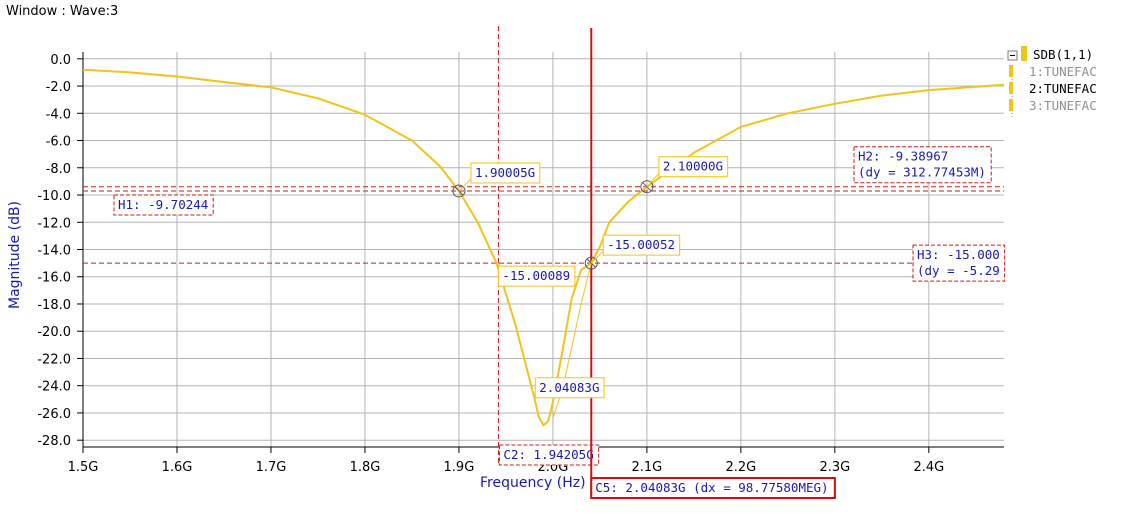 The height and width of the screenshot is (518, 1131). I want to click on h-marker-label-h2: H2: -9.38967(dy = 312.77453M), so click(922, 165).